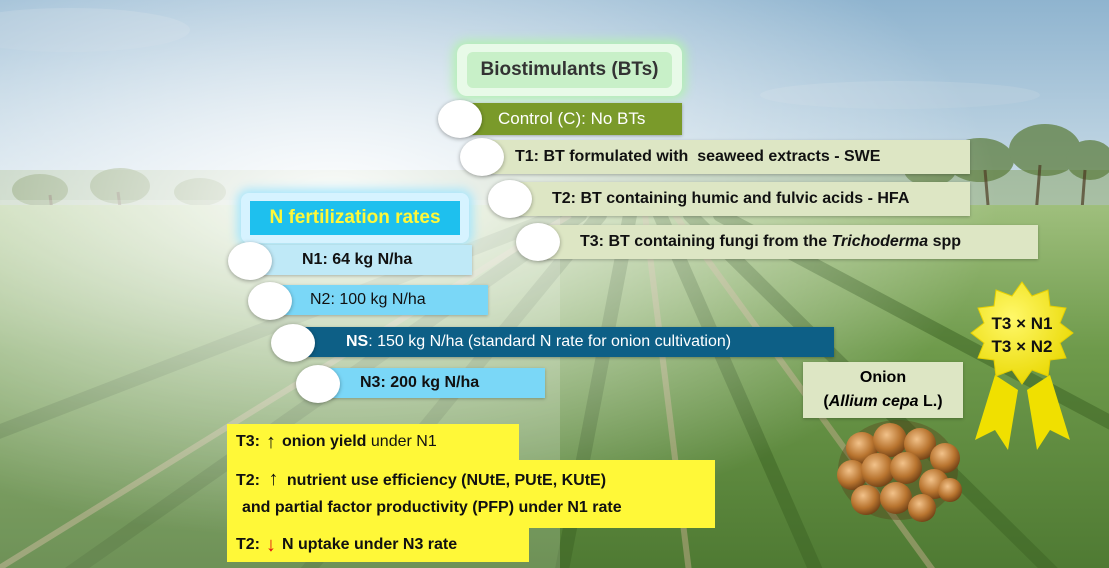 Image resolution: width=1109 pixels, height=568 pixels. I want to click on n-fertilization-title: N fertilization rates, so click(355, 218).